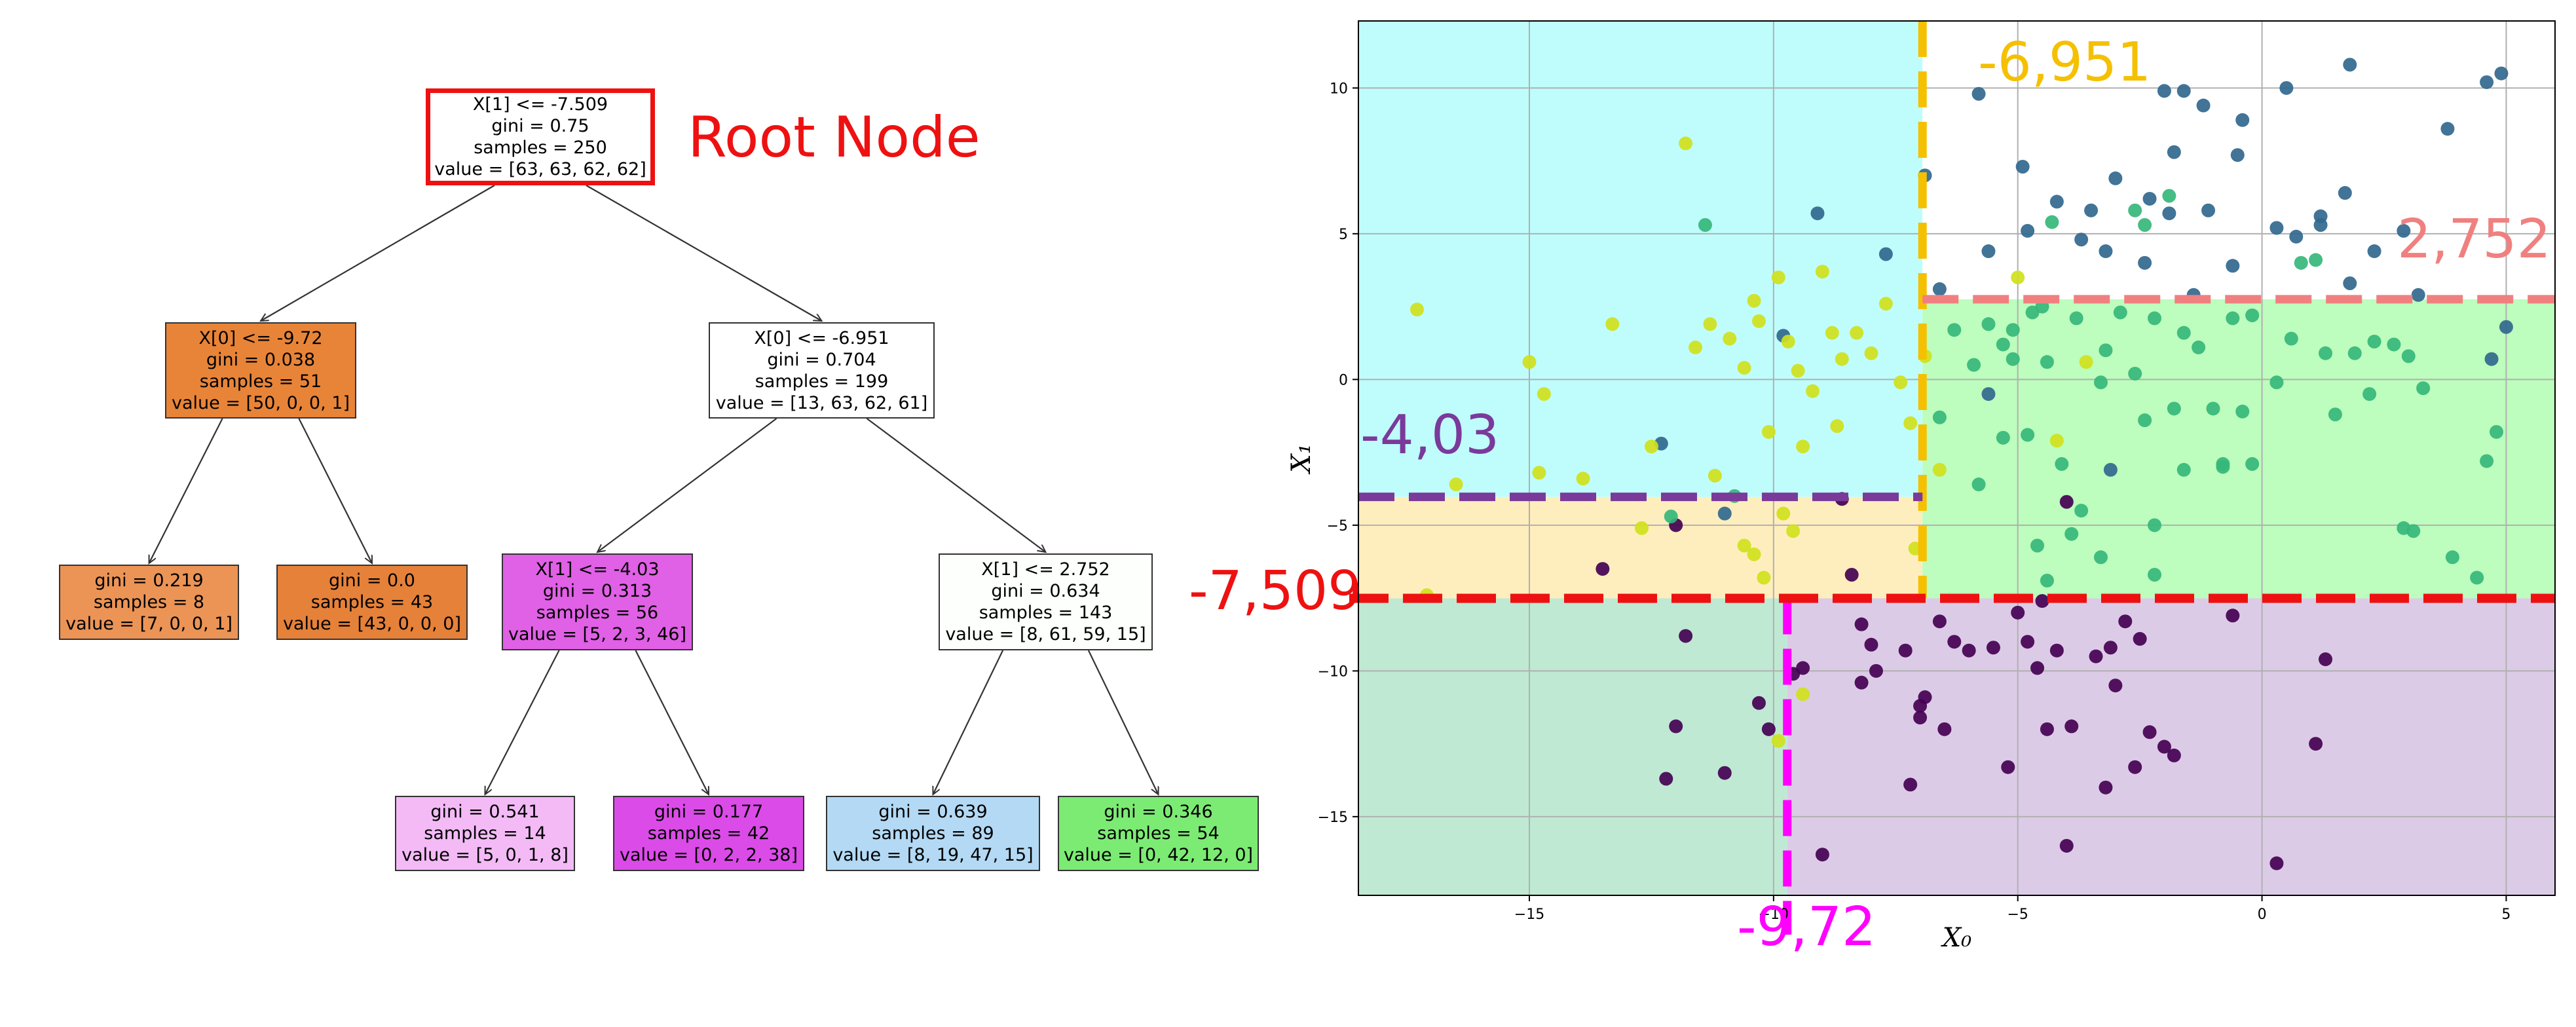  Describe the element at coordinates (709, 855) in the screenshot. I see `node-text-line: value = [0, 2, 2, 38]` at that location.